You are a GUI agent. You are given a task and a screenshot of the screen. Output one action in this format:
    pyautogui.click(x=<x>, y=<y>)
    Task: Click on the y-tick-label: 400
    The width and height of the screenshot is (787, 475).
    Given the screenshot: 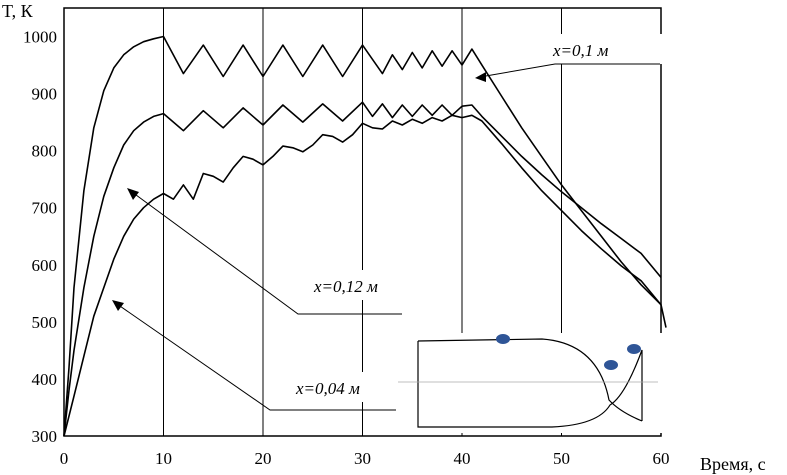 What is the action you would take?
    pyautogui.click(x=45, y=379)
    